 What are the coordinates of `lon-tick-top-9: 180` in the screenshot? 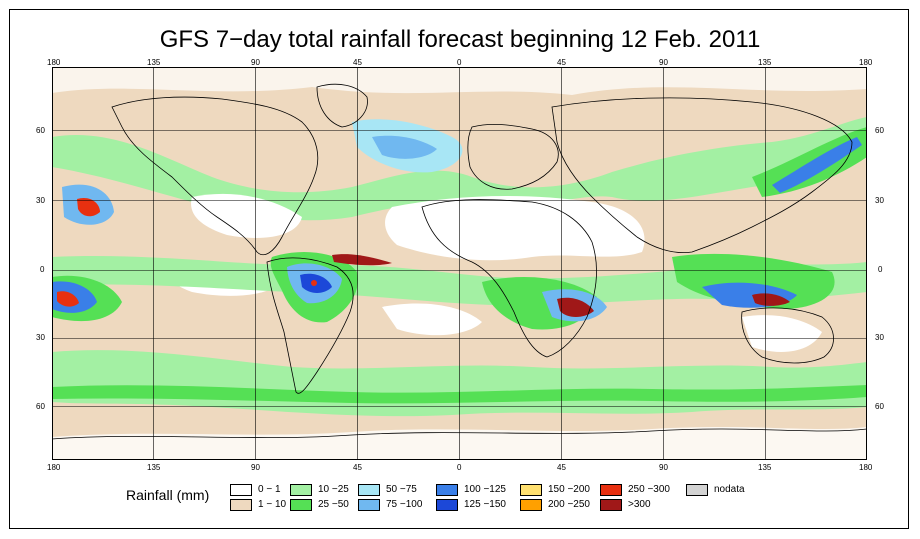 It's located at (866, 62).